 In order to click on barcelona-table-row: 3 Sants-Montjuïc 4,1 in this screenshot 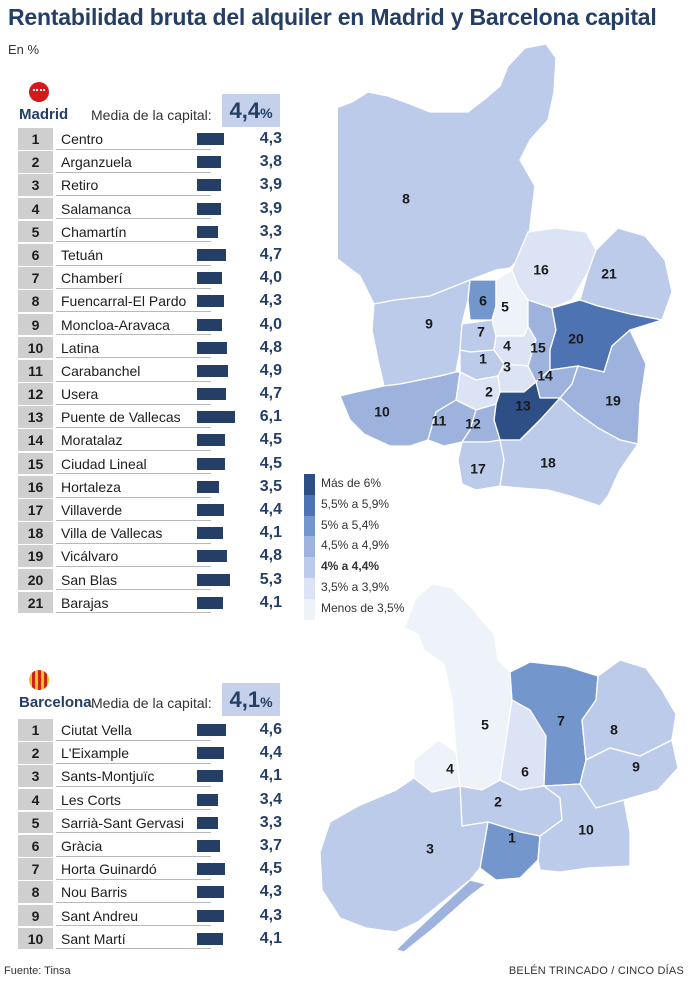, I will do `click(150, 776)`.